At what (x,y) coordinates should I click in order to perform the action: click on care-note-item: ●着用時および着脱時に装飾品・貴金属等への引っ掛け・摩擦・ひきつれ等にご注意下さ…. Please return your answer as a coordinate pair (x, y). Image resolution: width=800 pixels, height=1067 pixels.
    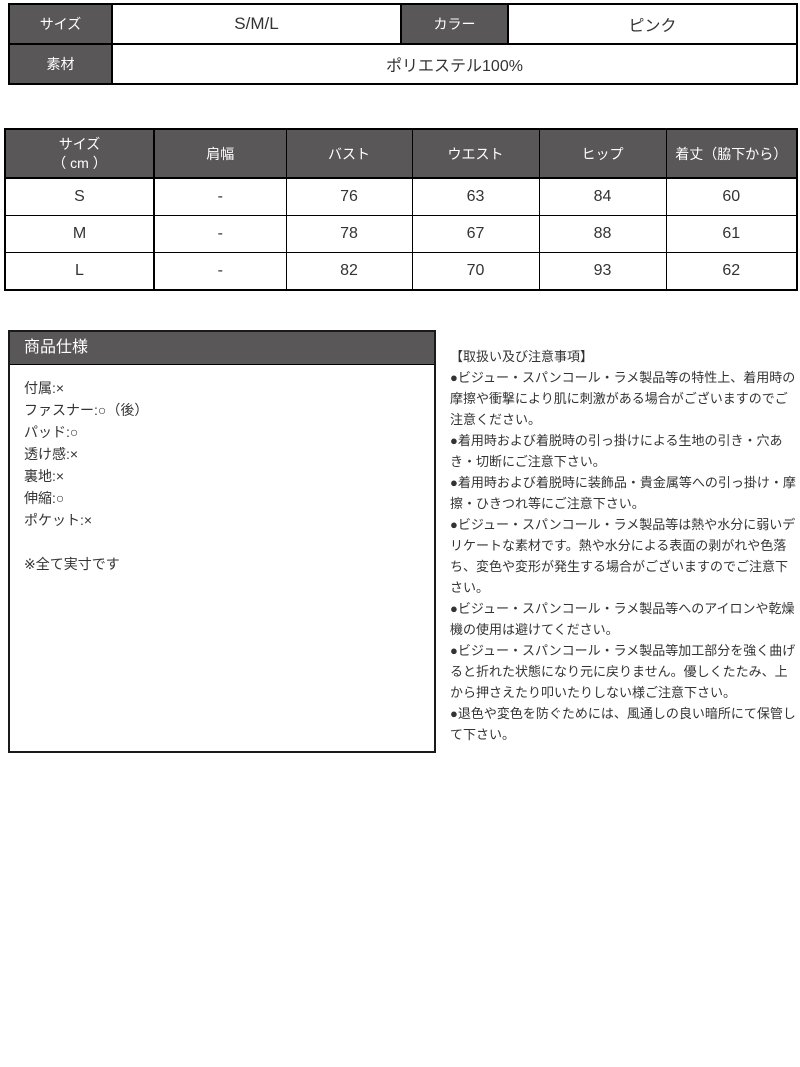
    Looking at the image, I should click on (623, 493).